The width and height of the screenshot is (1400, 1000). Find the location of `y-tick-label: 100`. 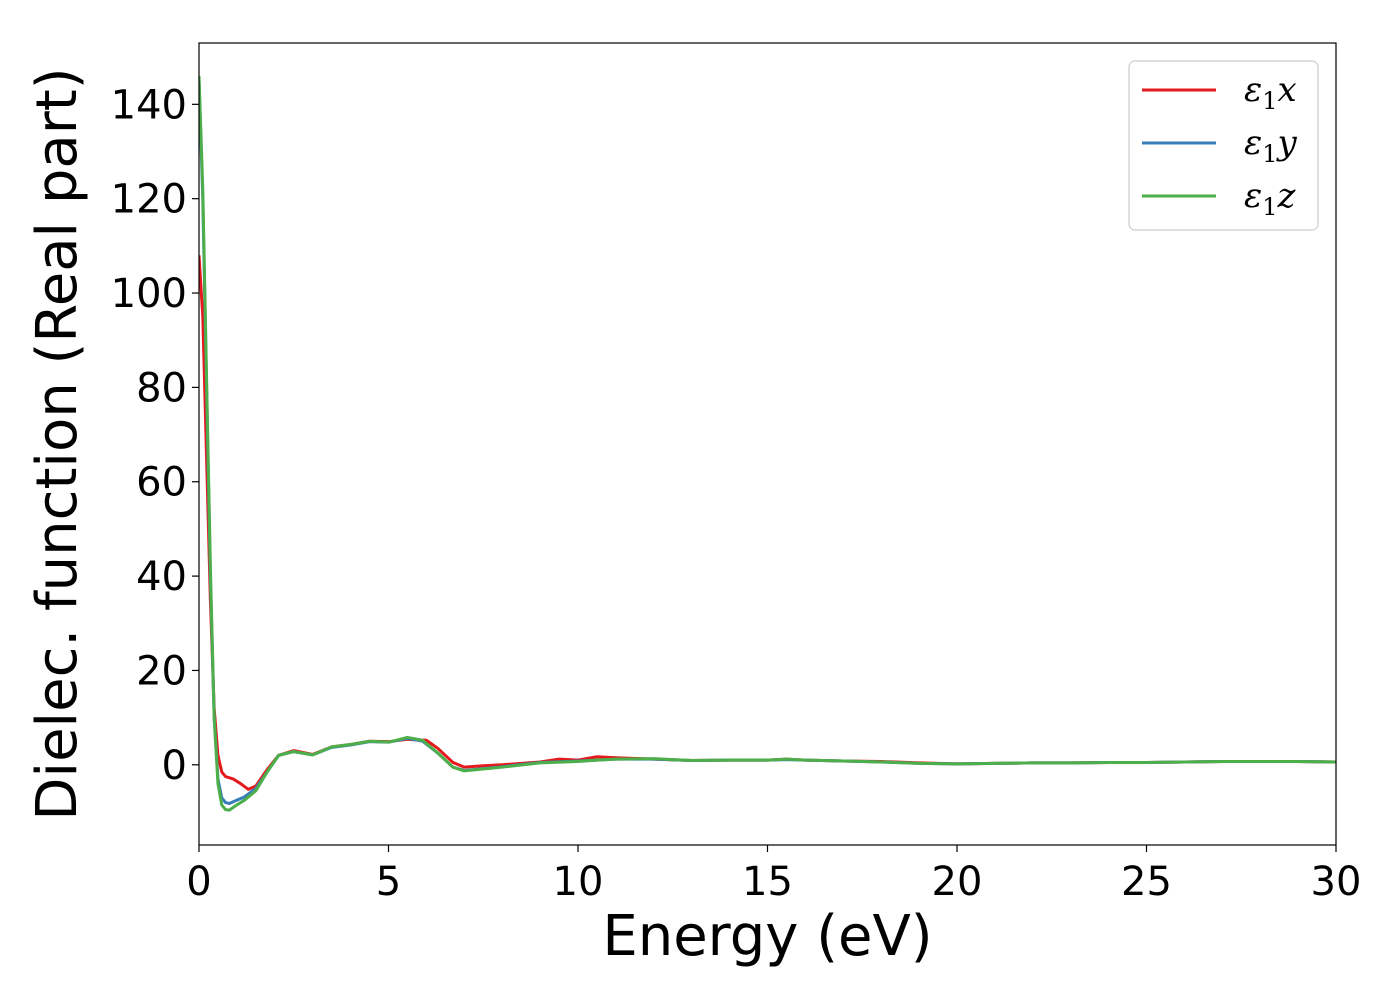

y-tick-label: 100 is located at coordinates (149, 294).